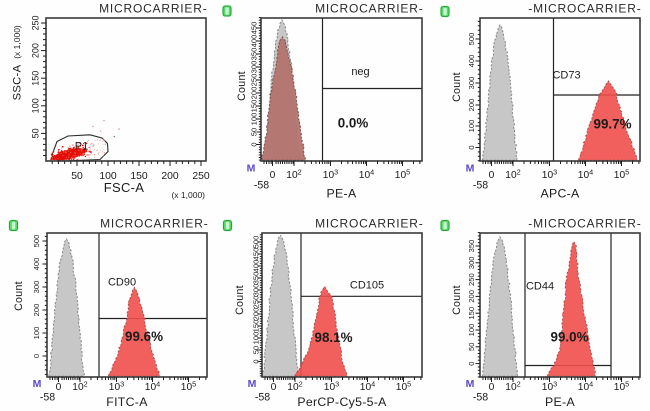  What do you see at coordinates (81, 147) in the screenshot?
I see `svg-text: P1` at bounding box center [81, 147].